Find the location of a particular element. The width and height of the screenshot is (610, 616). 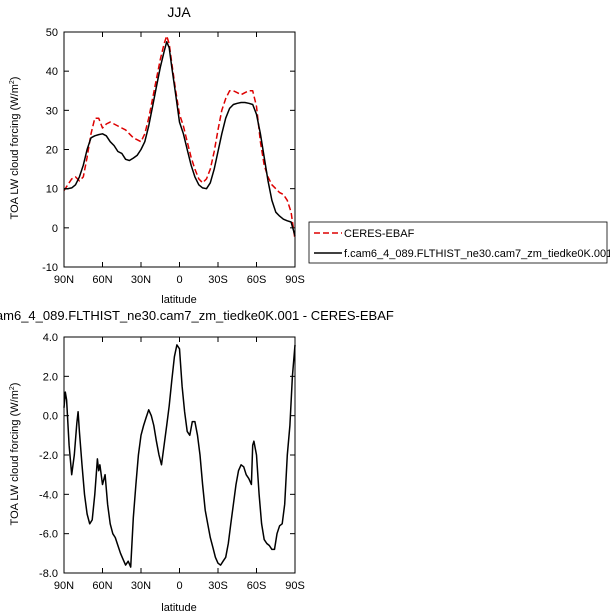

legend-box is located at coordinates (458, 242).